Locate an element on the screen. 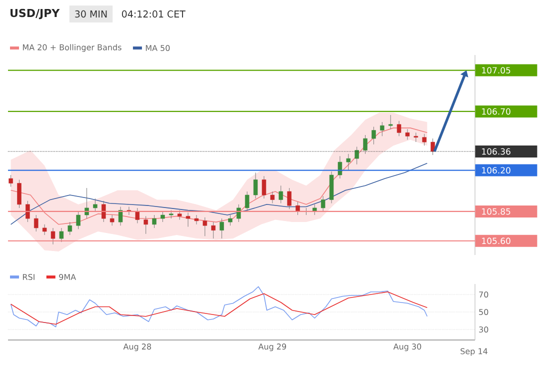 The height and width of the screenshot is (365, 547). legend-label: MA 50 is located at coordinates (158, 48).